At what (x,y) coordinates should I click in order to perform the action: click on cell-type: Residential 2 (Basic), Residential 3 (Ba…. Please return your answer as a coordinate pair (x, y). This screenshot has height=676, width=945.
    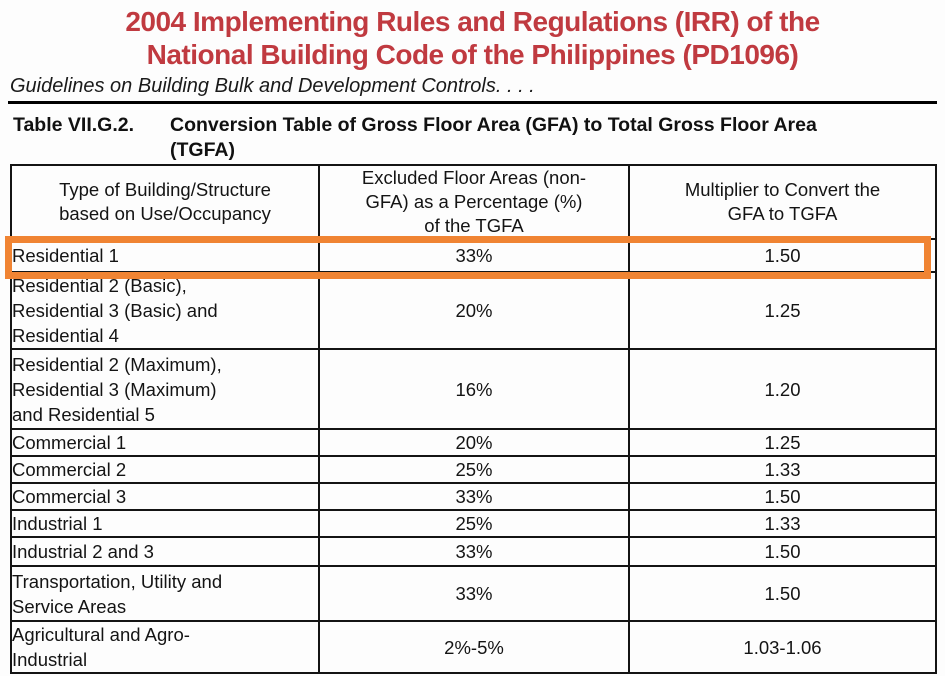
    Looking at the image, I should click on (165, 310).